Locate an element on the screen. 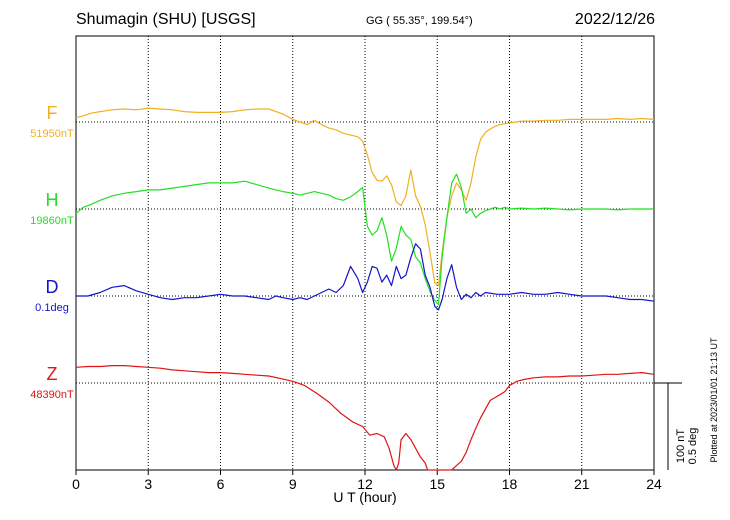 Image resolution: width=730 pixels, height=520 pixels. chart-date: 2022/12/26 is located at coordinates (615, 19).